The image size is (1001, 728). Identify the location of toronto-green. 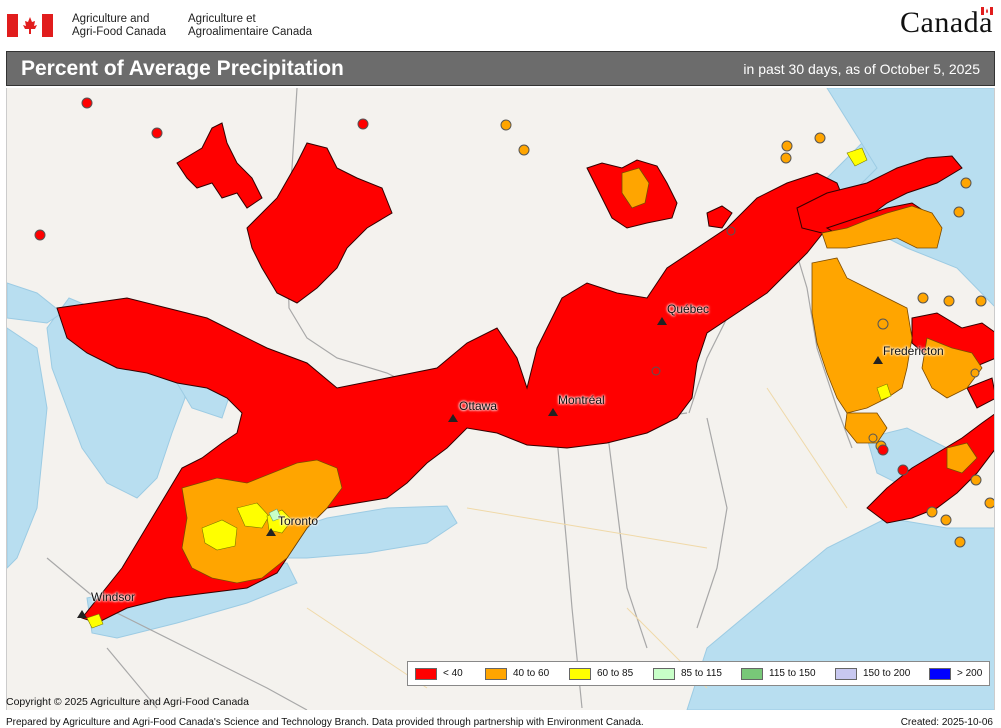
(275, 515).